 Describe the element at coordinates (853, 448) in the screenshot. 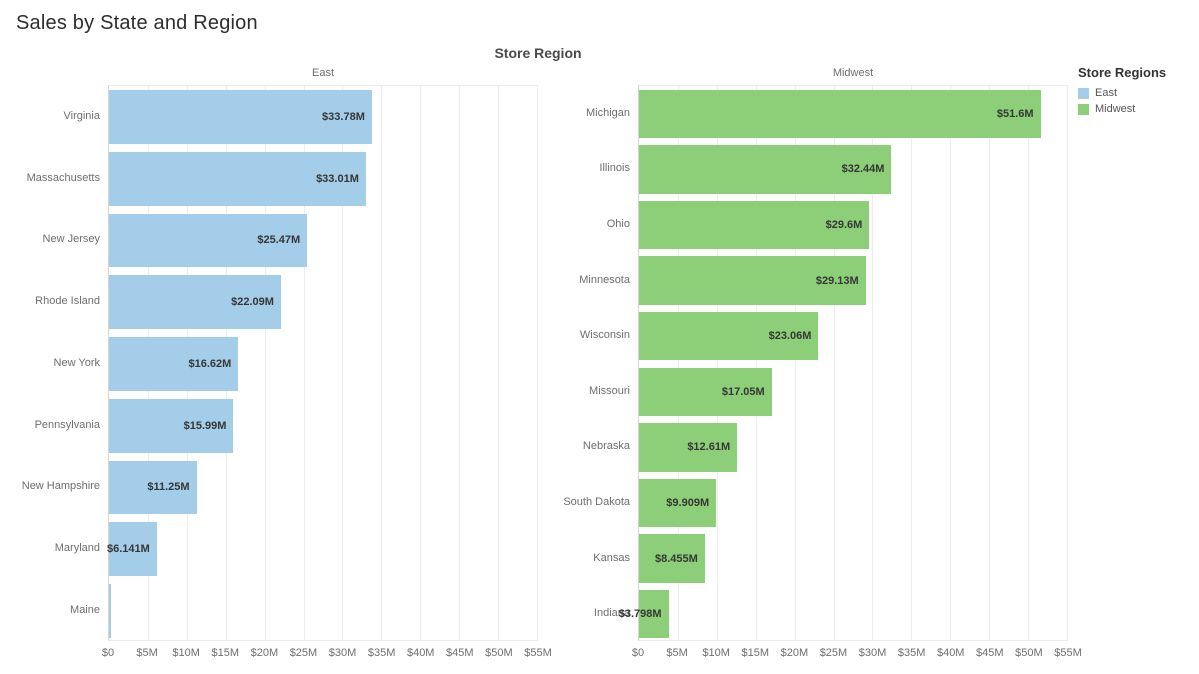

I see `bar-row-nebraska: $12.61M` at that location.